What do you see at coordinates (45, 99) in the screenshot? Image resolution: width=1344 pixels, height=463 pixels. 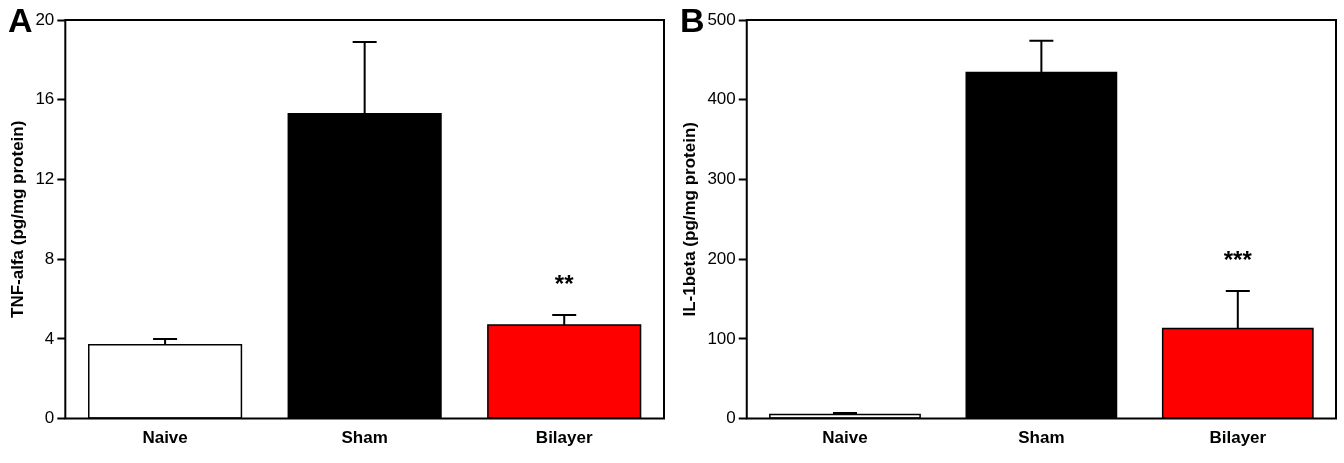 I see `y-tick-label: 16` at bounding box center [45, 99].